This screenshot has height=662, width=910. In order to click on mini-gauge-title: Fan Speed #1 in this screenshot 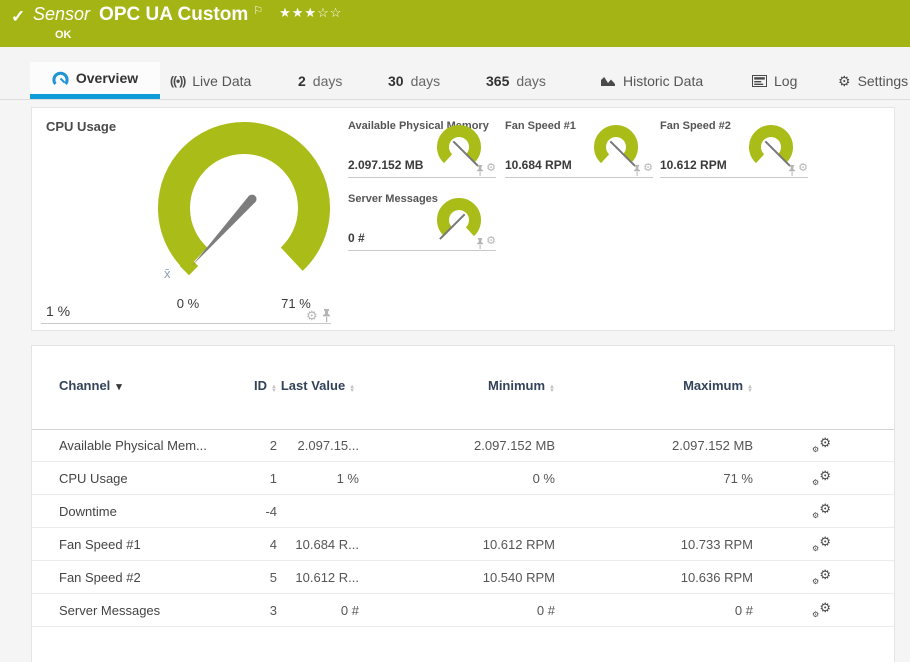, I will do `click(540, 126)`.